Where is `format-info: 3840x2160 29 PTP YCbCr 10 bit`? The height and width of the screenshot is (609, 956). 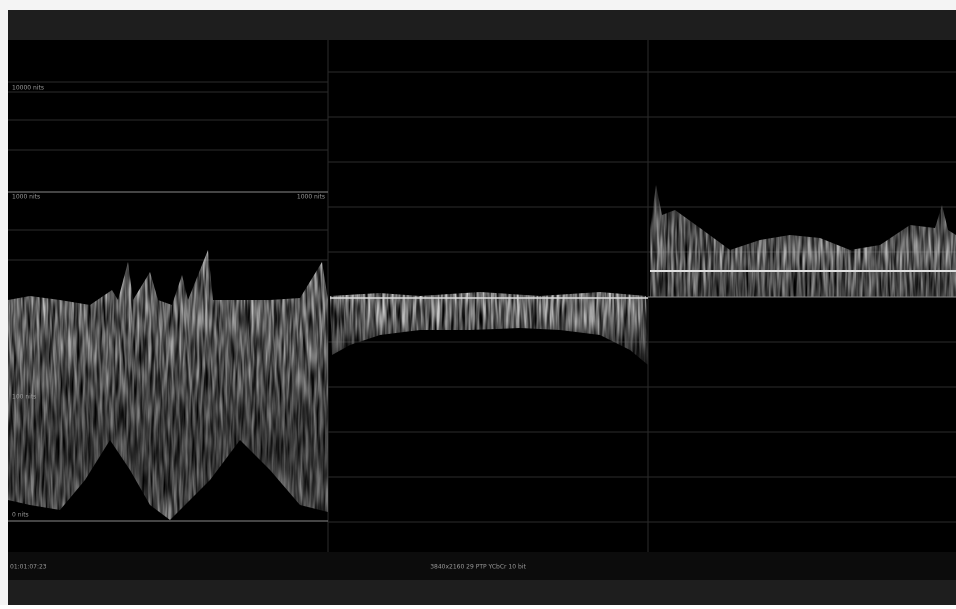 format-info: 3840x2160 29 PTP YCbCr 10 bit is located at coordinates (478, 567).